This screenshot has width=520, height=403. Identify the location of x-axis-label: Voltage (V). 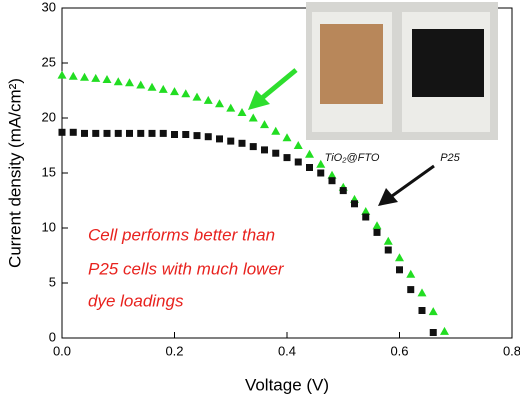
(287, 384).